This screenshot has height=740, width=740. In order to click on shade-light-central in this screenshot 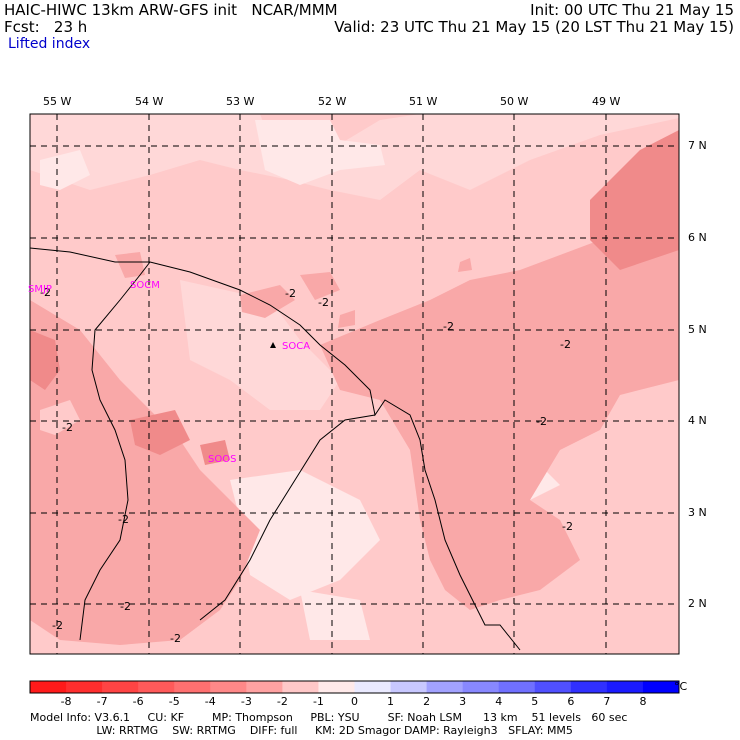, I will do `click(260, 345)`.